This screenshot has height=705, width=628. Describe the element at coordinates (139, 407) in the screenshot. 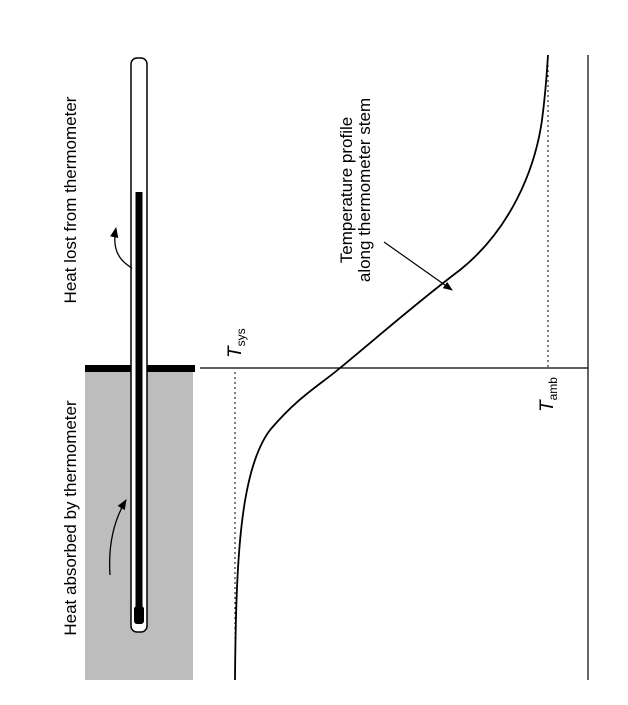

I see `thermometer-column` at that location.